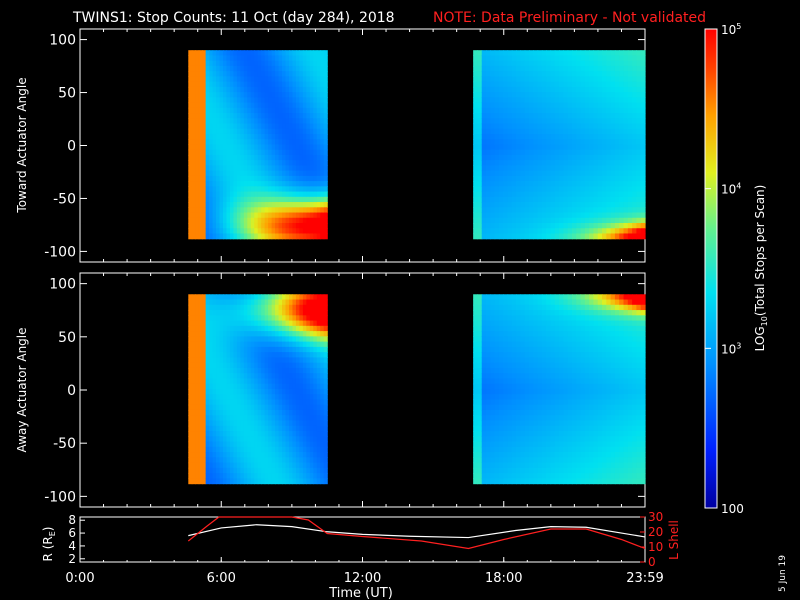 Image resolution: width=800 pixels, height=600 pixels. I want to click on ytick-label: 100, so click(62, 285).